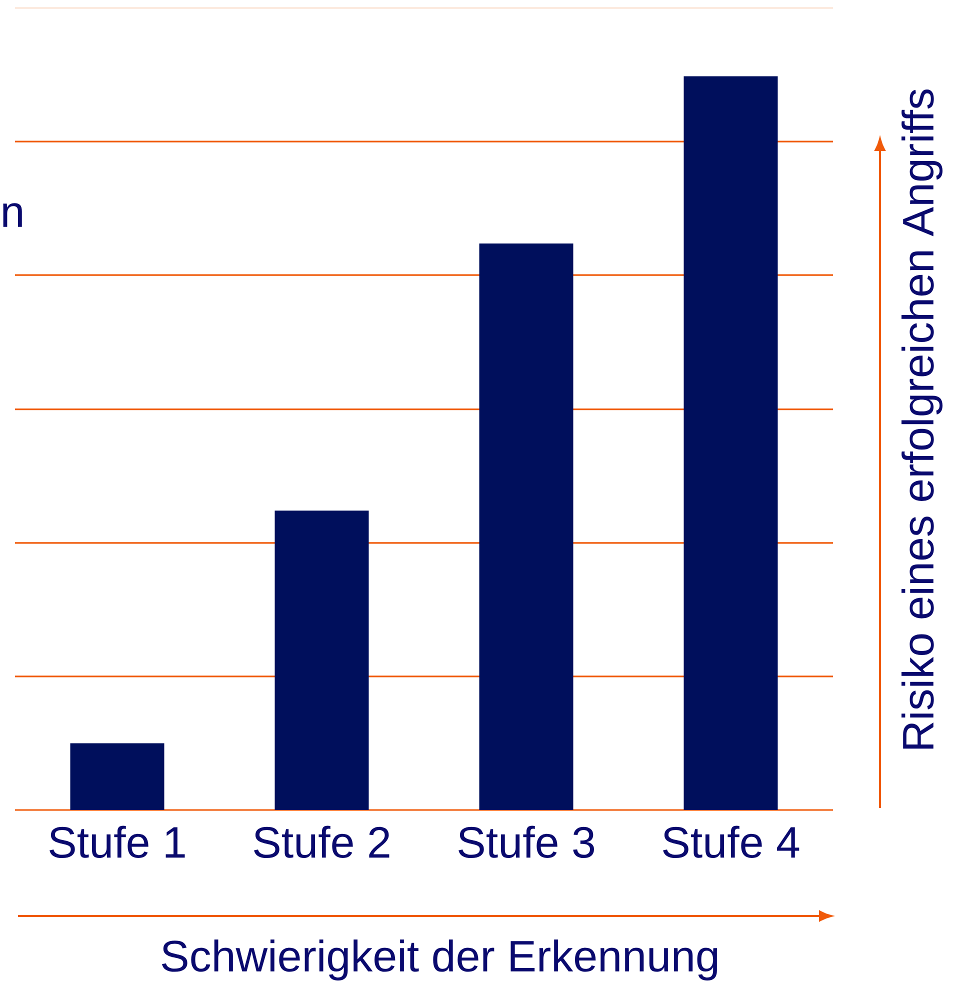  Describe the element at coordinates (440, 960) in the screenshot. I see `x-axis-title: Schwierigkeit der Erkennung` at that location.